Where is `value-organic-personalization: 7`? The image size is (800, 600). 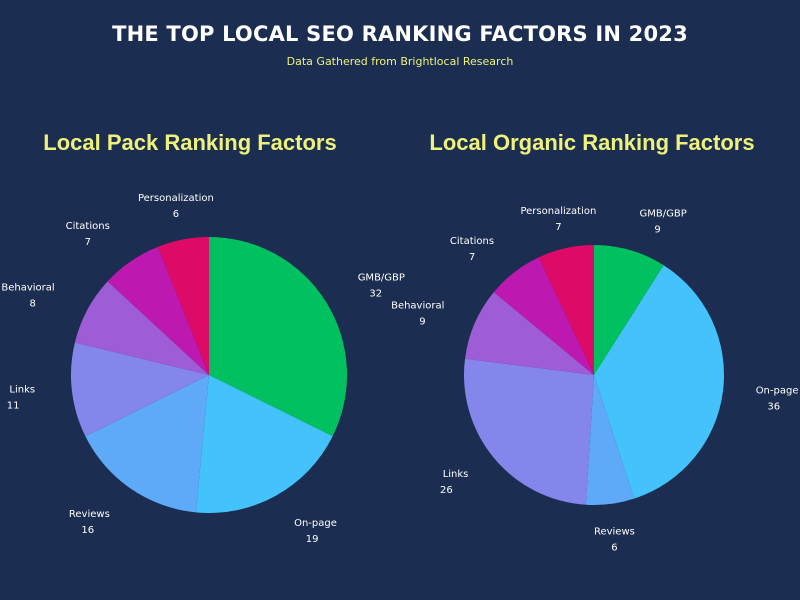 value-organic-personalization: 7 is located at coordinates (558, 227).